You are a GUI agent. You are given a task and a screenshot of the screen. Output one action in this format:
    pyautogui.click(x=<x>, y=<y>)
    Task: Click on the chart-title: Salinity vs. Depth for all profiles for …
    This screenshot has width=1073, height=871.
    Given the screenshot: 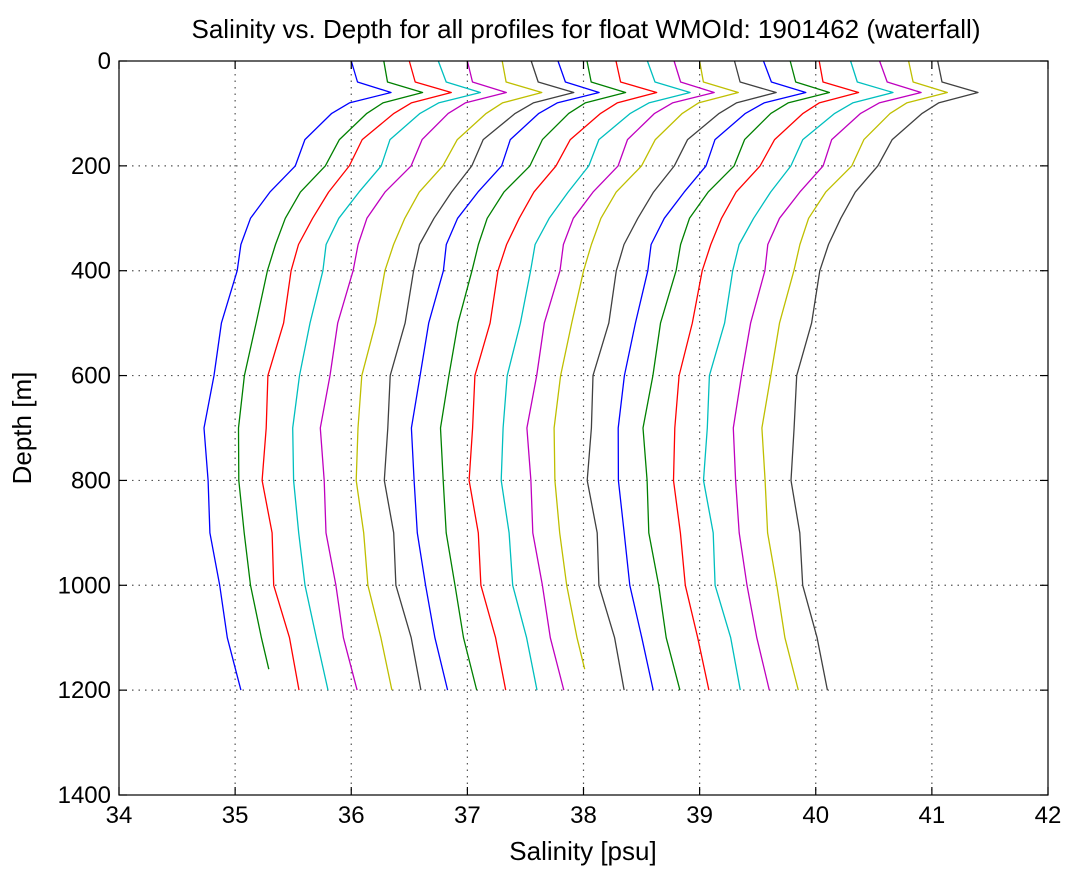 What is the action you would take?
    pyautogui.click(x=586, y=29)
    